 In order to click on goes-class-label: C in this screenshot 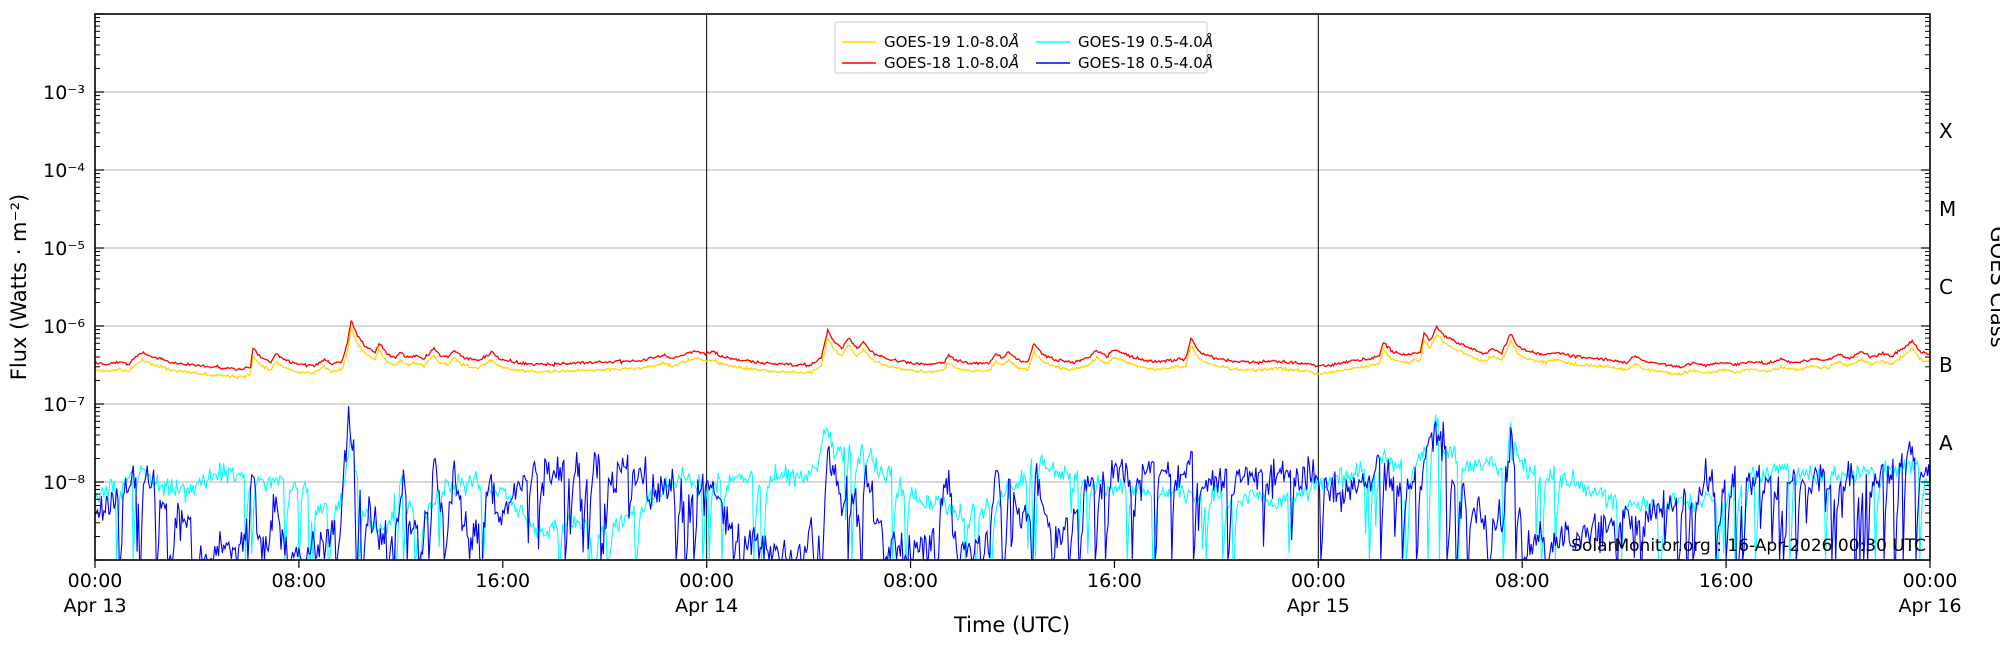, I will do `click(1946, 287)`.